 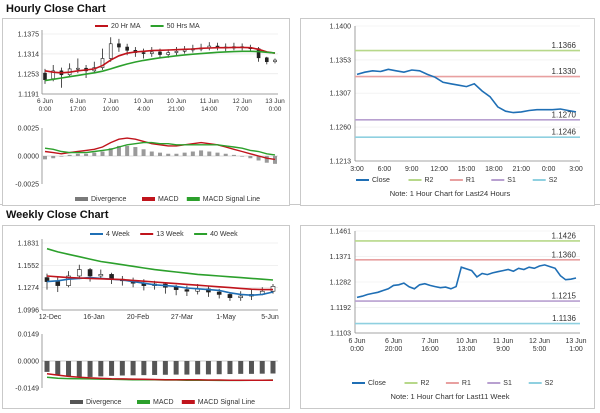 What do you see at coordinates (503, 345) in the screenshot?
I see `w-pivot-x-tick: 11 Jun 9:00` at bounding box center [503, 345].